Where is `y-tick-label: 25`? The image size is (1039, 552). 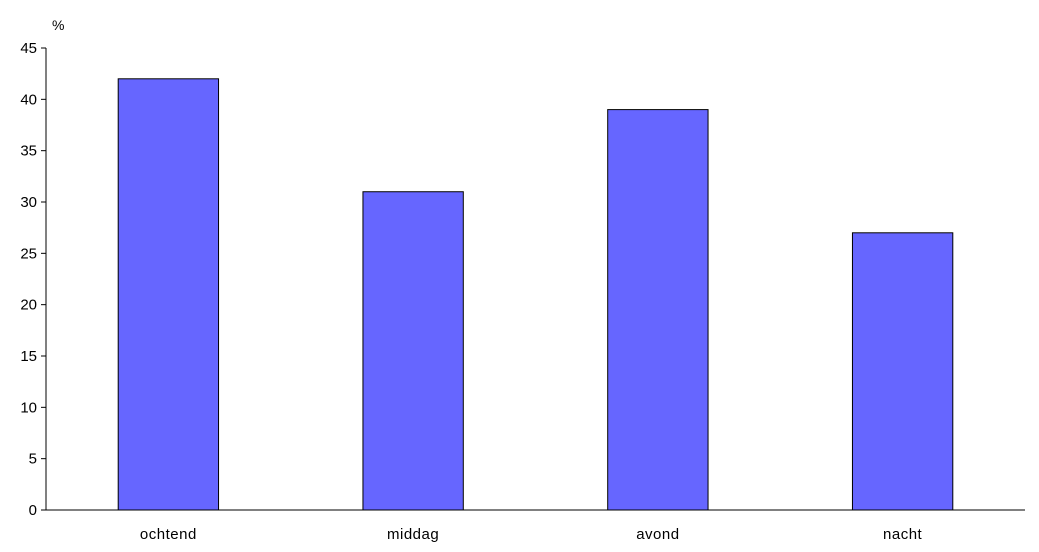
y-tick-label: 25 is located at coordinates (28, 253).